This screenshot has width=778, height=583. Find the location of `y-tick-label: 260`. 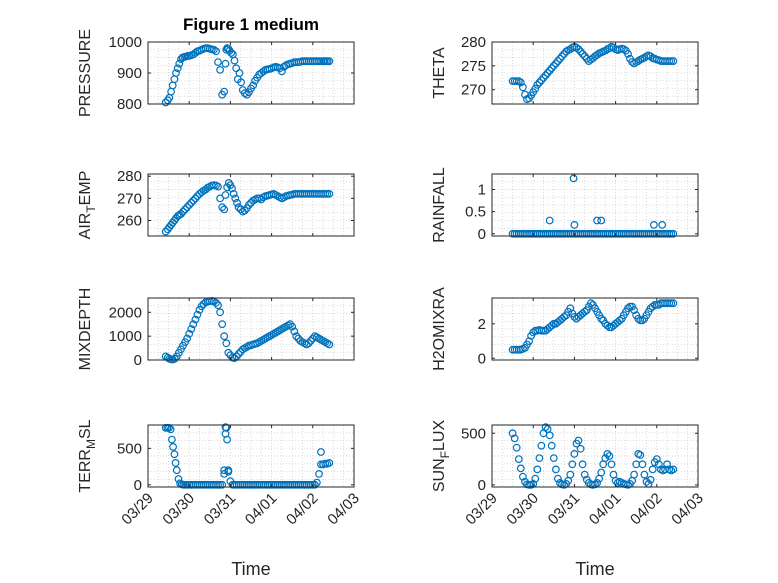

y-tick-label: 260 is located at coordinates (129, 221).